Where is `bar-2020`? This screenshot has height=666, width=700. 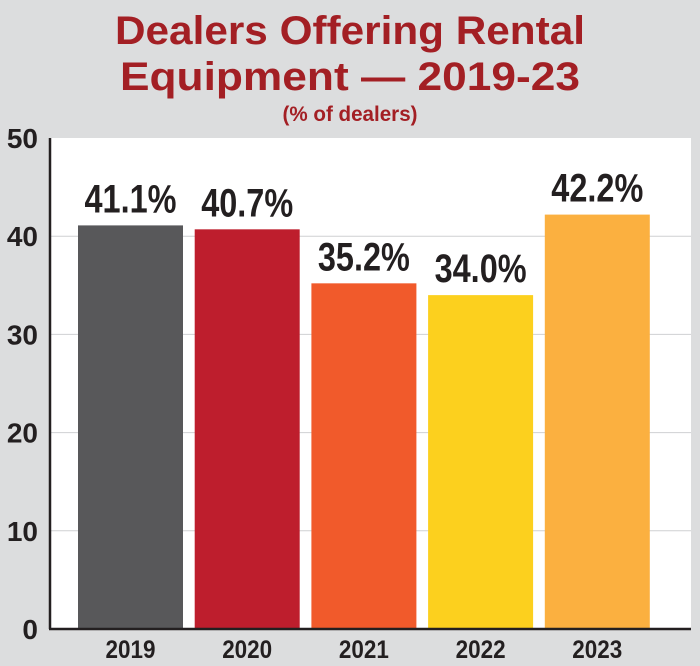 bar-2020 is located at coordinates (247, 429).